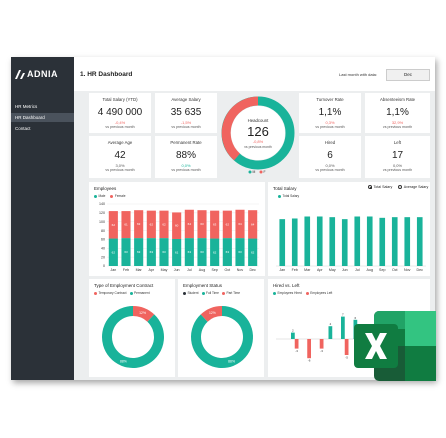 This screenshot has width=446, height=438. Describe the element at coordinates (123, 361) in the screenshot. I see `donut-data-label: 88%` at that location.